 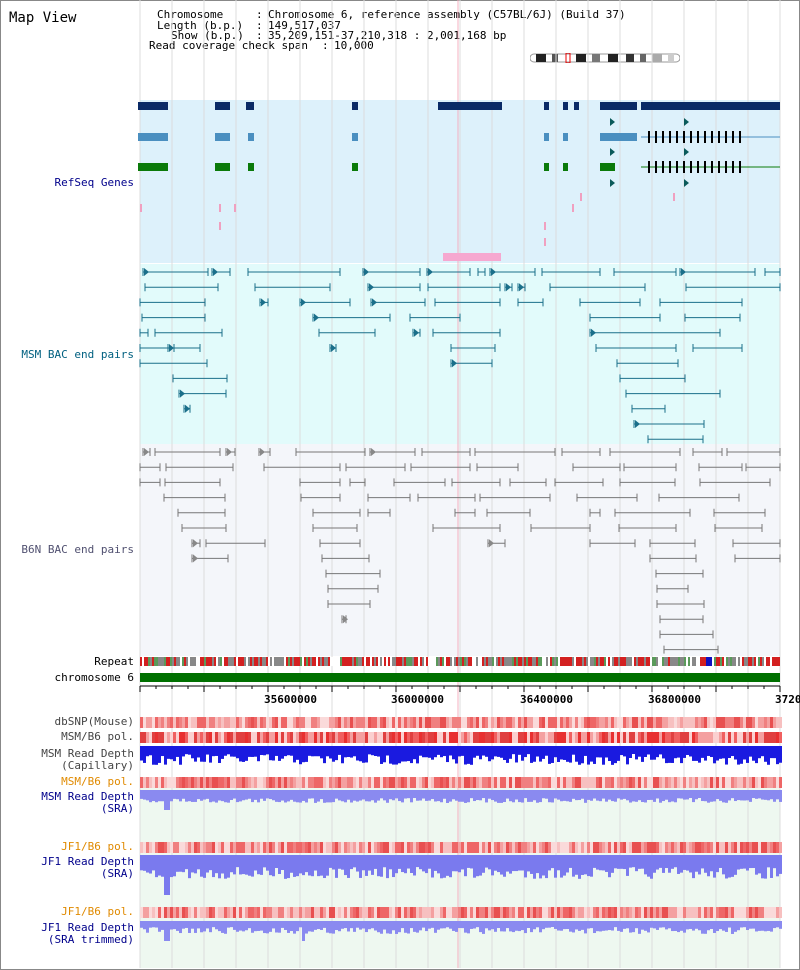 I want to click on chromosome-ideogram, so click(x=605, y=58).